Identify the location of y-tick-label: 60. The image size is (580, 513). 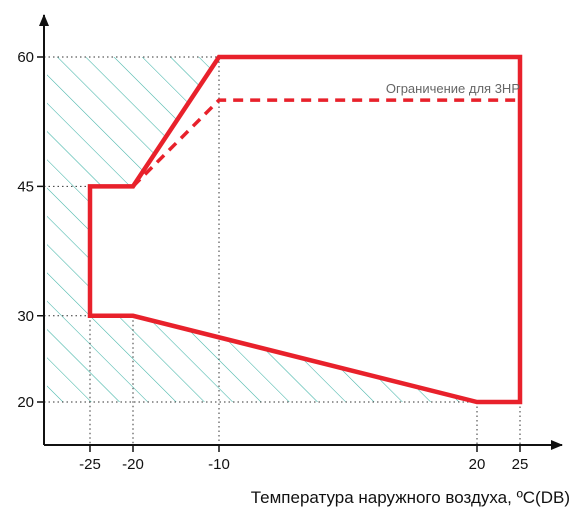
(25, 57).